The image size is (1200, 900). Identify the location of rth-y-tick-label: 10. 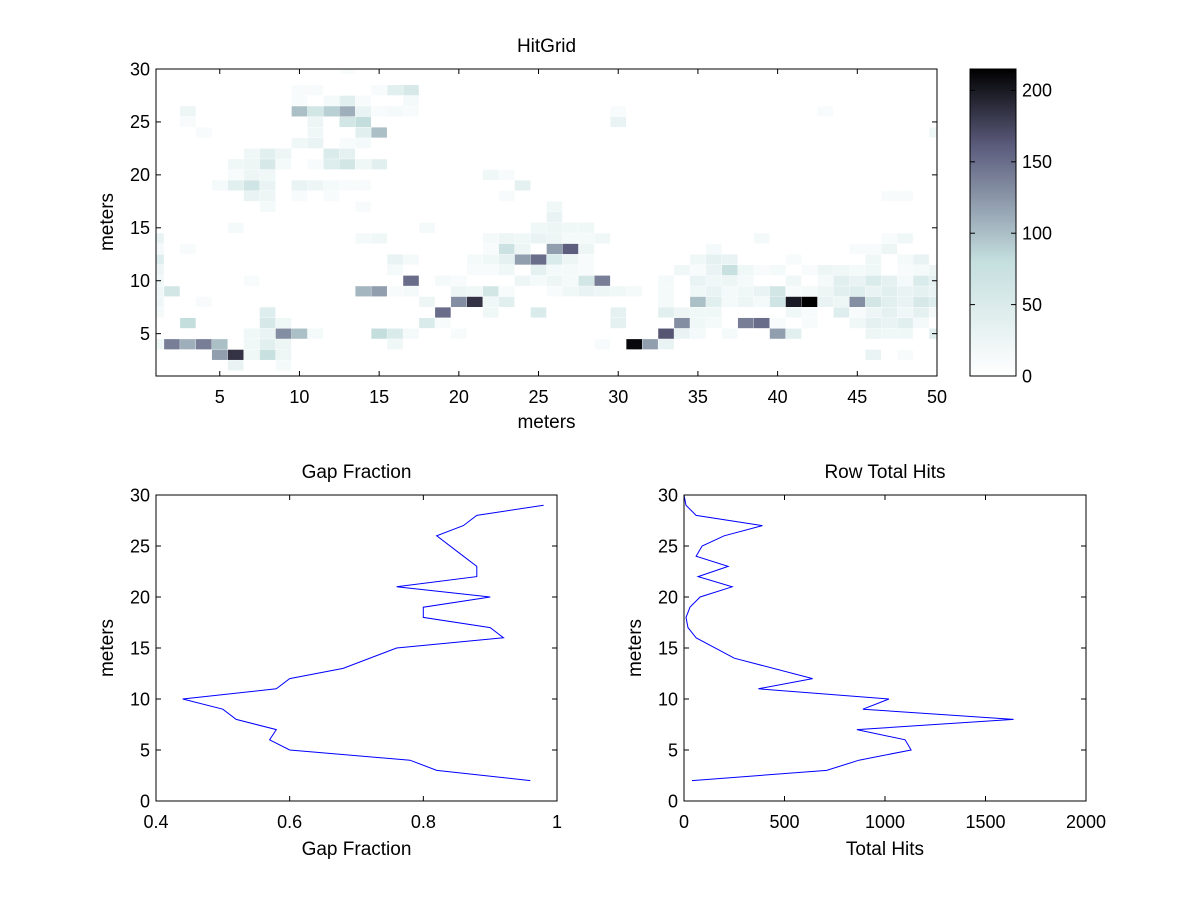
(668, 699).